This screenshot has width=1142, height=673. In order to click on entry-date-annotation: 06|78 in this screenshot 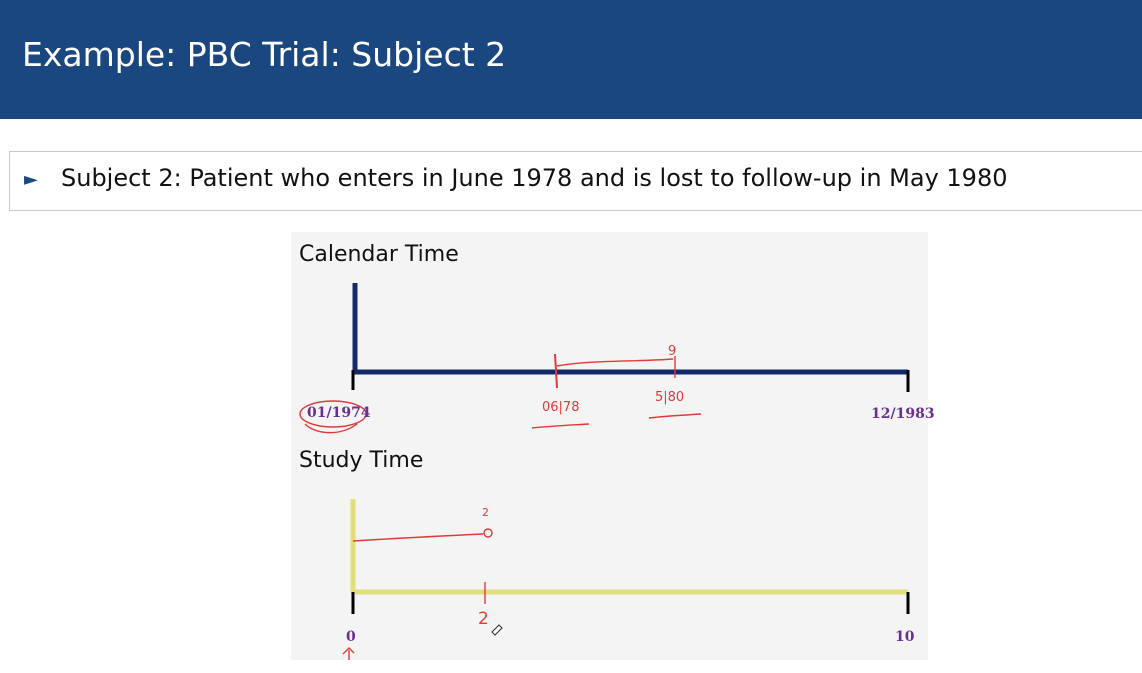, I will do `click(561, 407)`.